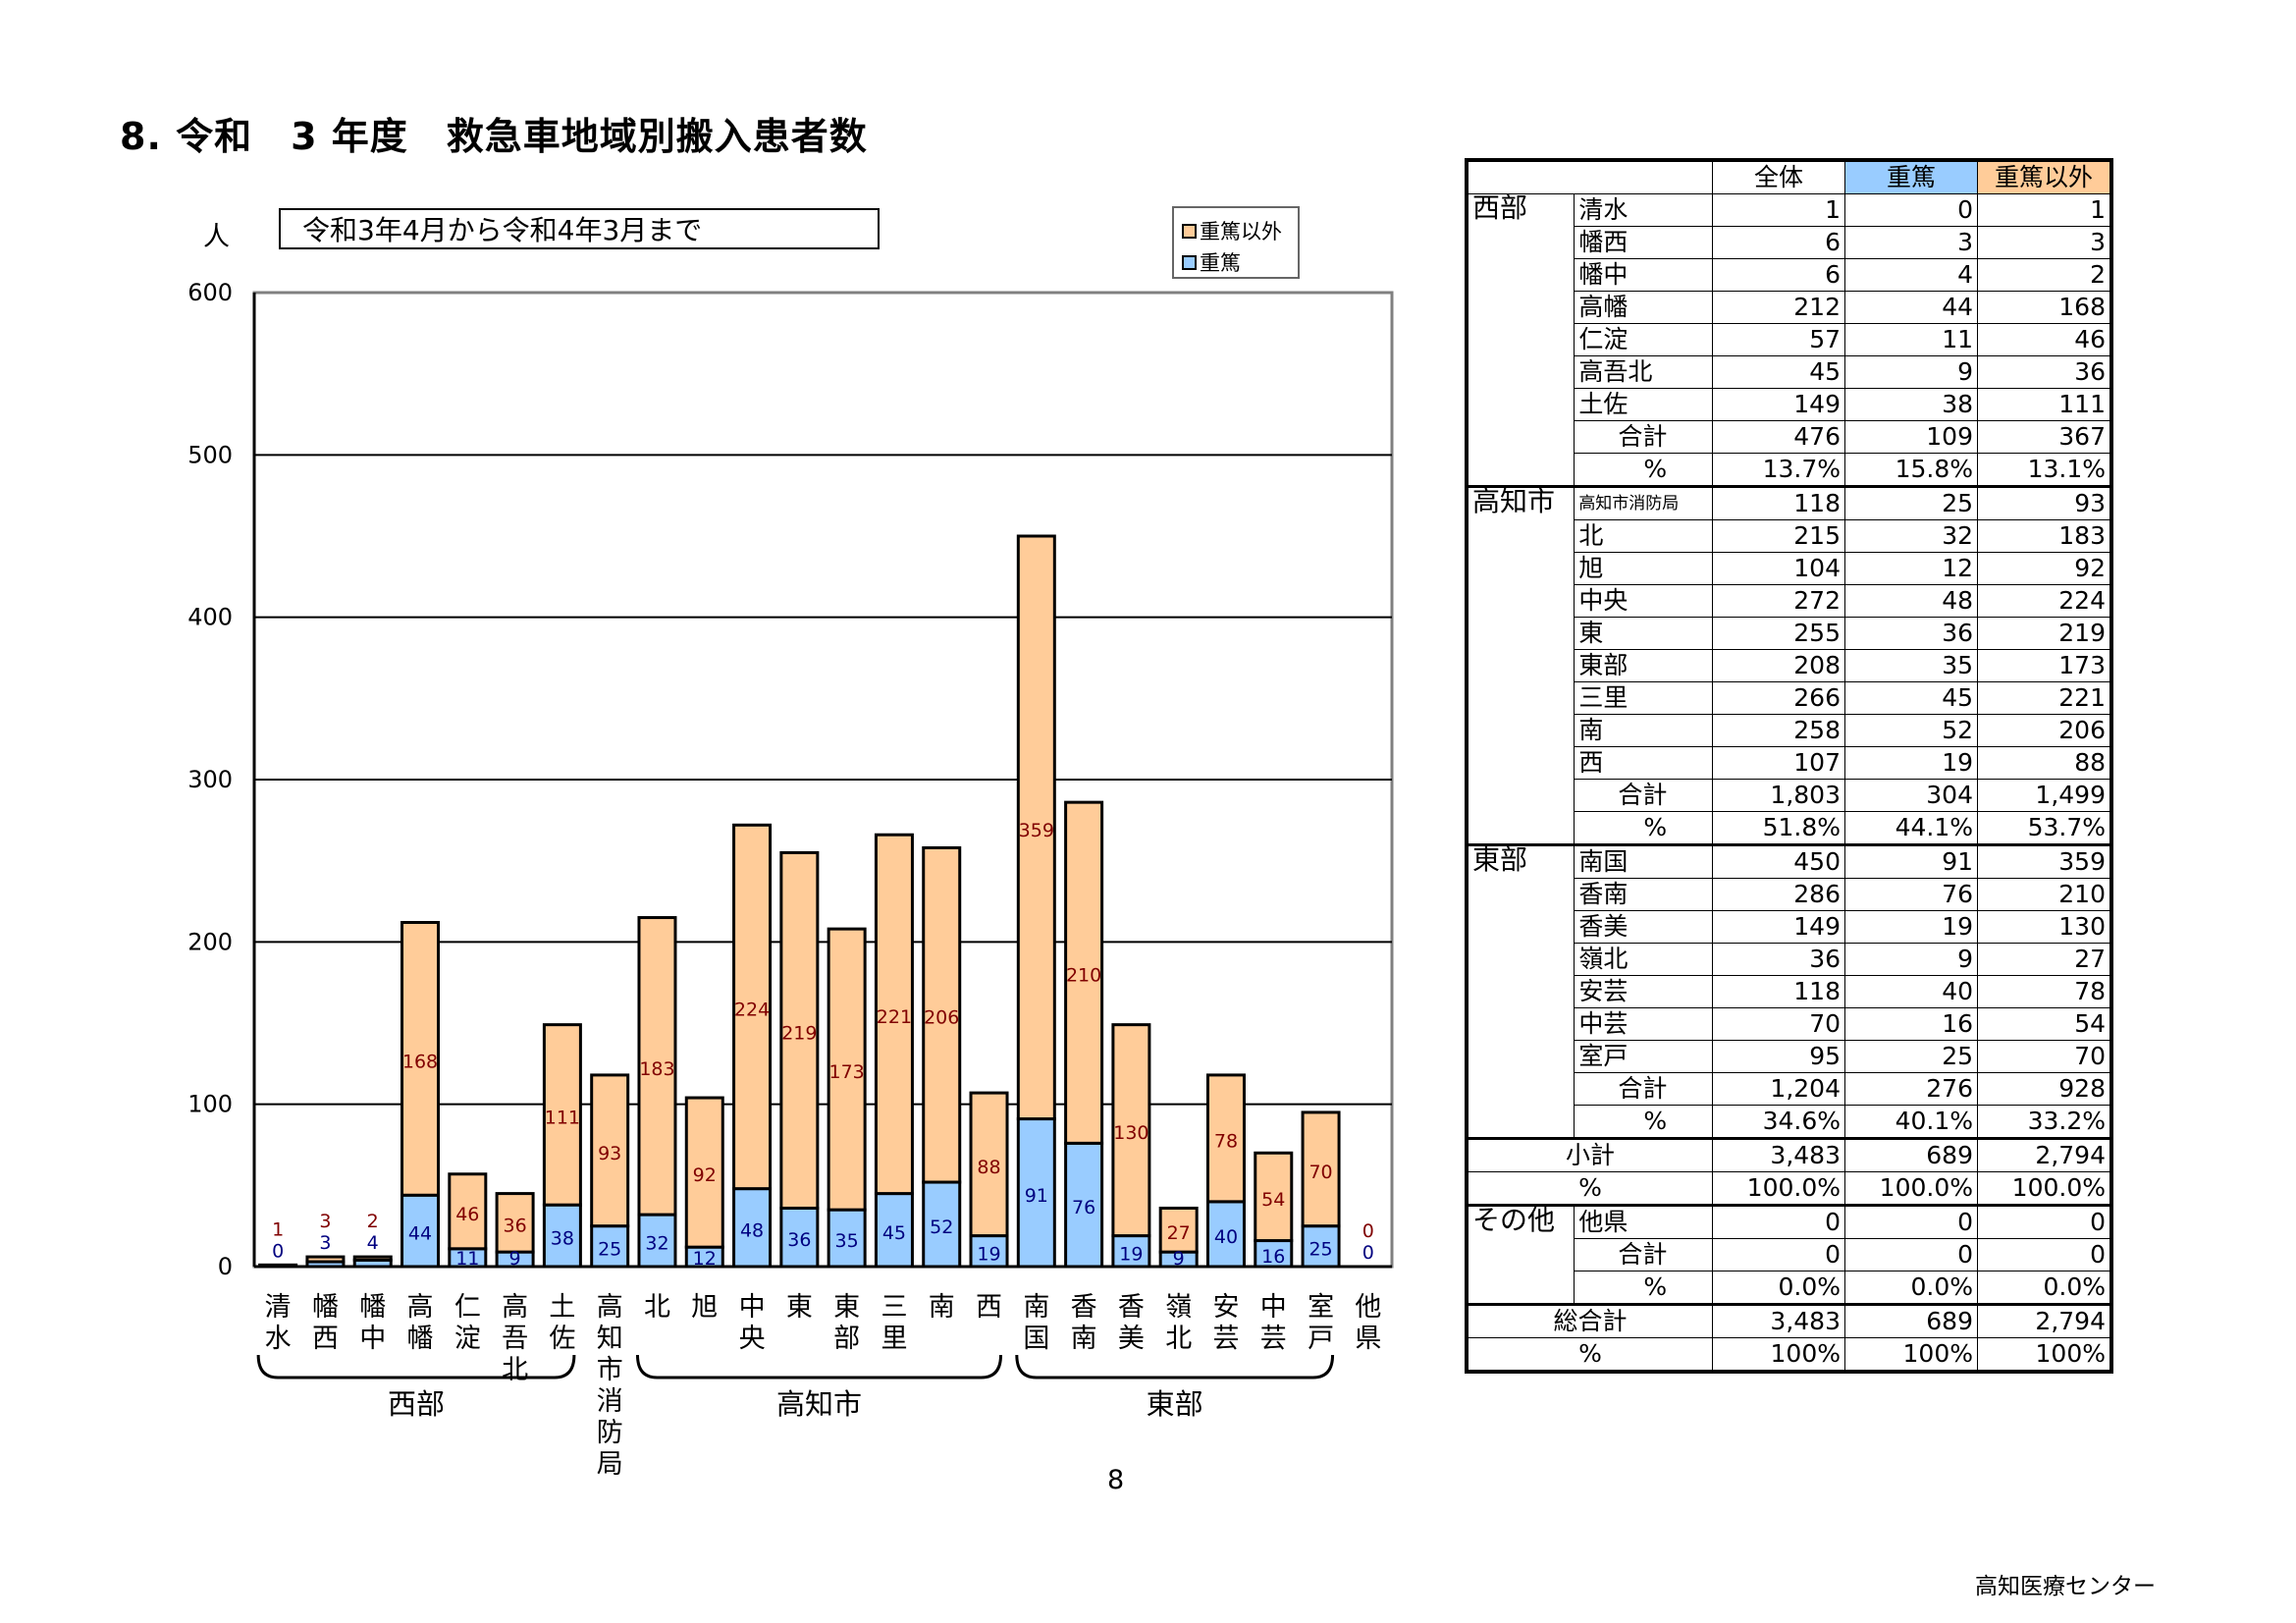 Image resolution: width=2296 pixels, height=1623 pixels. I want to click on row-value: 104, so click(1778, 569).